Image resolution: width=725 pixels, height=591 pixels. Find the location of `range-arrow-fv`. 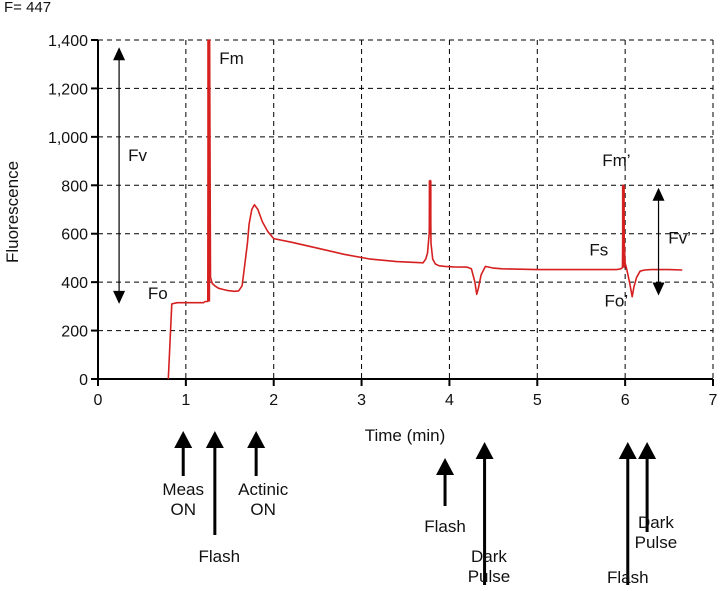

range-arrow-fv is located at coordinates (119, 175).